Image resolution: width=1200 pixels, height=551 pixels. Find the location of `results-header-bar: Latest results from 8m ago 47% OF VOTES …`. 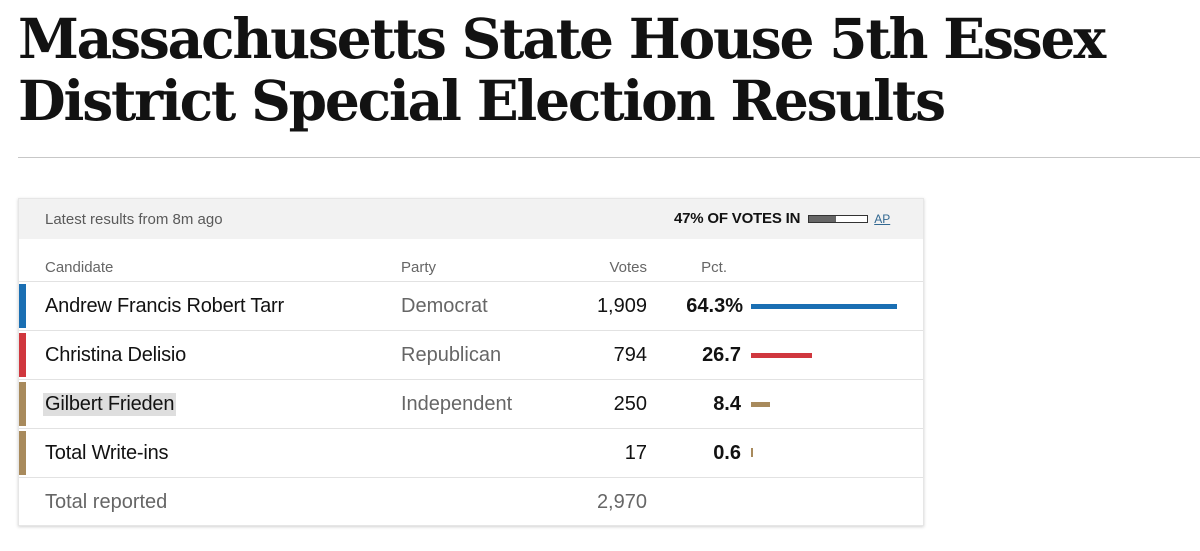

results-header-bar: Latest results from 8m ago 47% OF VOTES … is located at coordinates (471, 219).